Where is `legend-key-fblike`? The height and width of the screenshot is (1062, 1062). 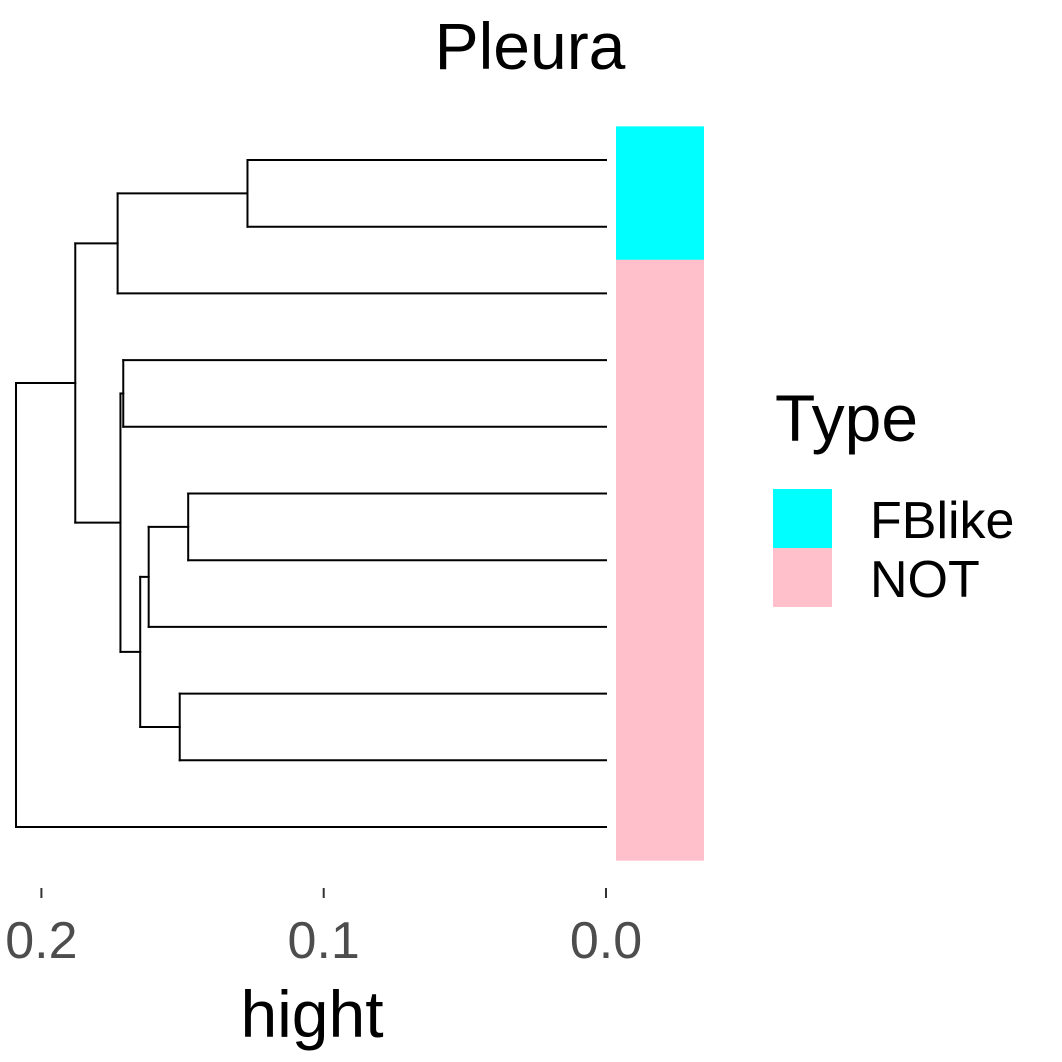 legend-key-fblike is located at coordinates (802, 518).